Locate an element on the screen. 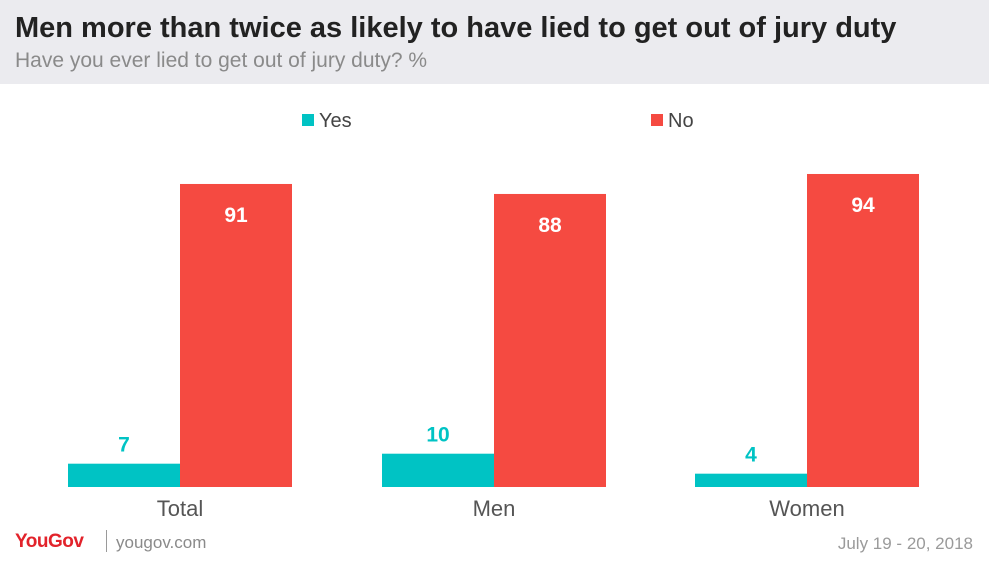 This screenshot has width=989, height=561. category-label-men: Men is located at coordinates (494, 508).